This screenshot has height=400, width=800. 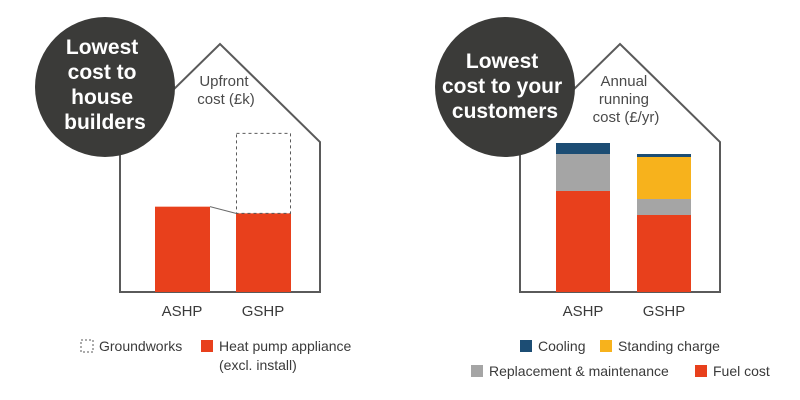 I want to click on legend-appliance-sublabel: (excl. install), so click(x=258, y=365).